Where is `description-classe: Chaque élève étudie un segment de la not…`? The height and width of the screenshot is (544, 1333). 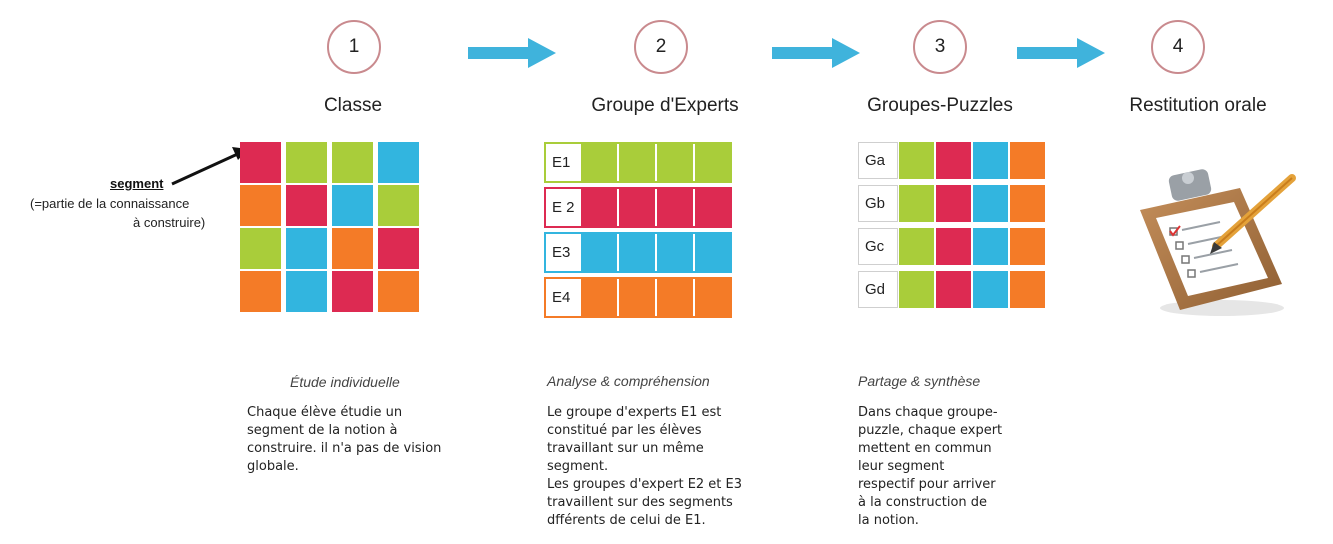
description-classe: Chaque élève étudie un segment de la not… is located at coordinates (344, 439).